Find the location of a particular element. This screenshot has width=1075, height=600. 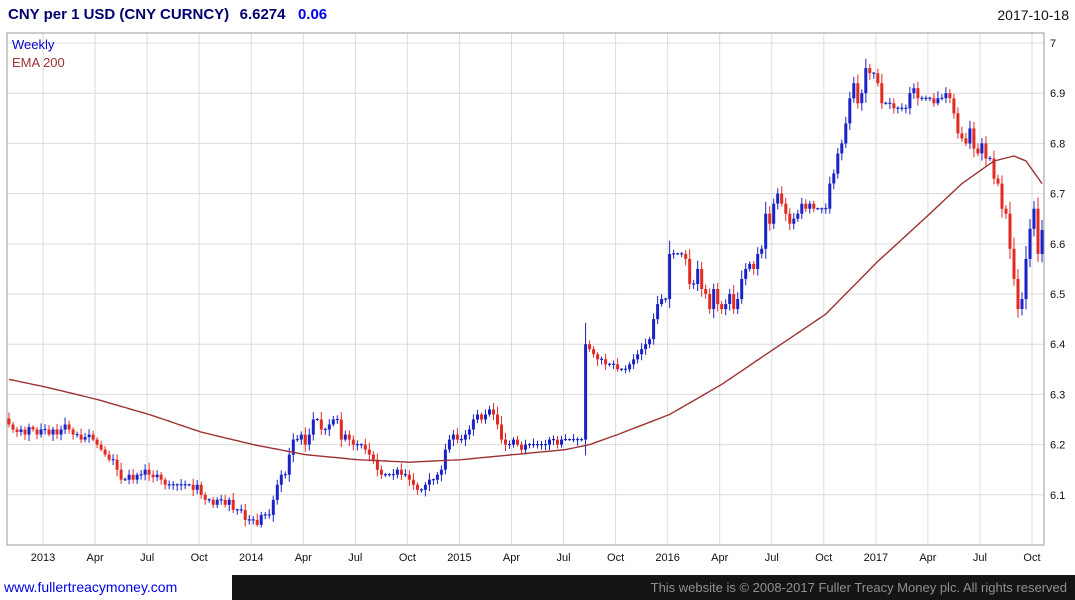

svg-text: 6.3 is located at coordinates (1057, 395).